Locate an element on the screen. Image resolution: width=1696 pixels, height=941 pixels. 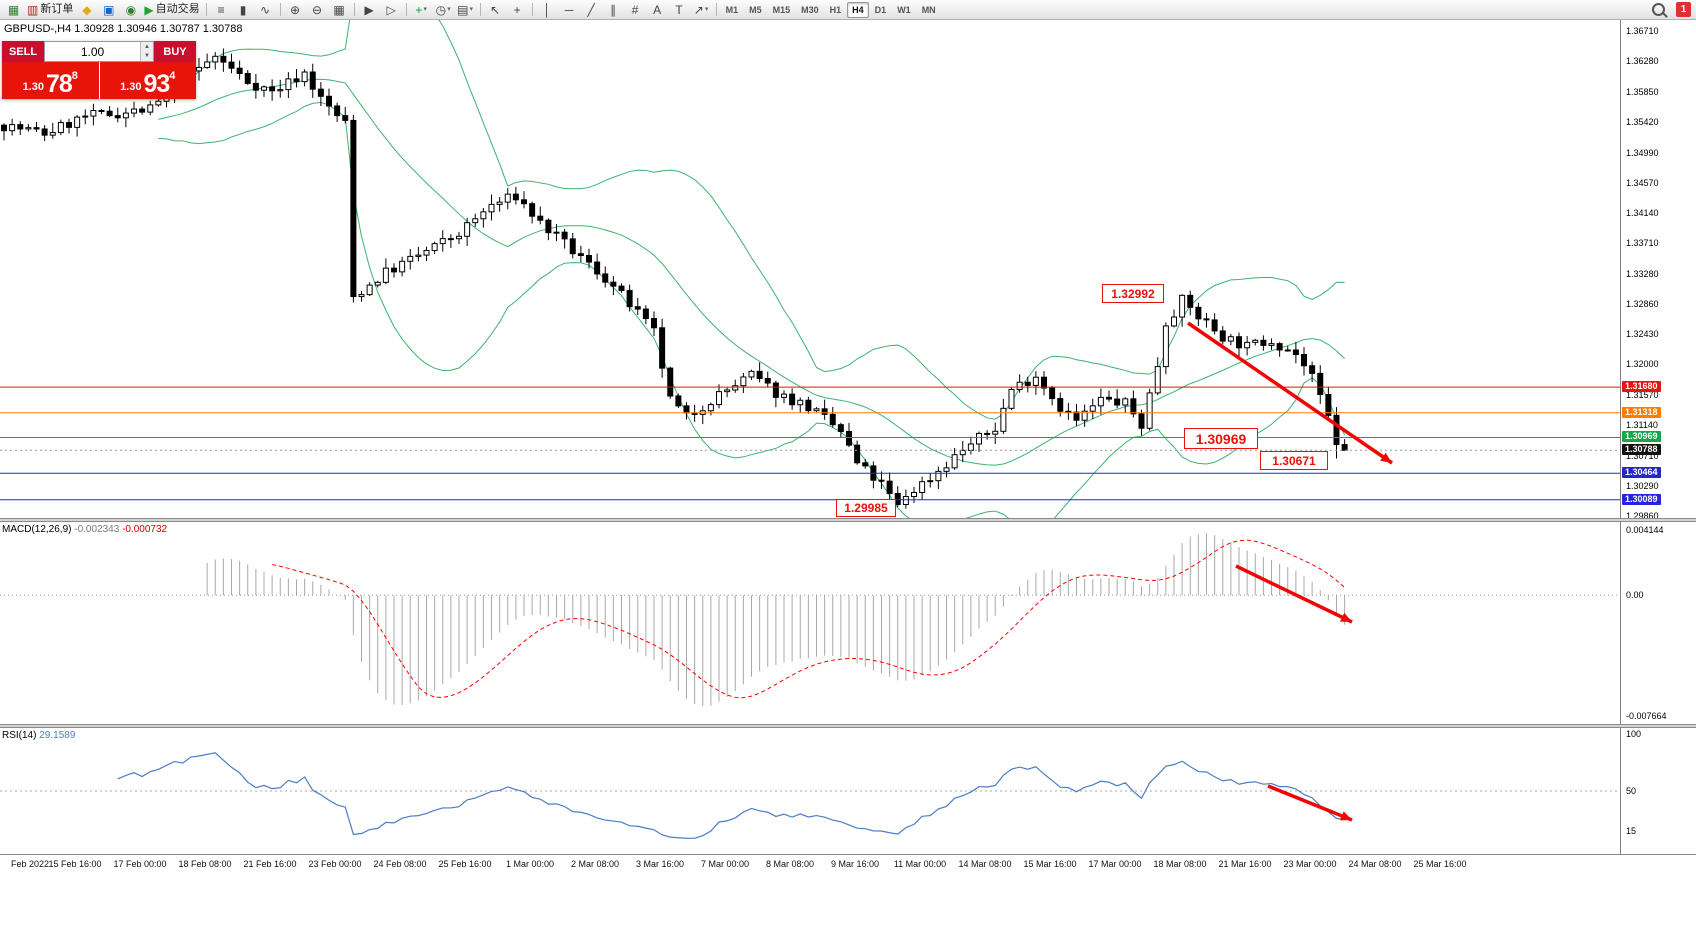
buy-button: BUY is located at coordinates (175, 51).